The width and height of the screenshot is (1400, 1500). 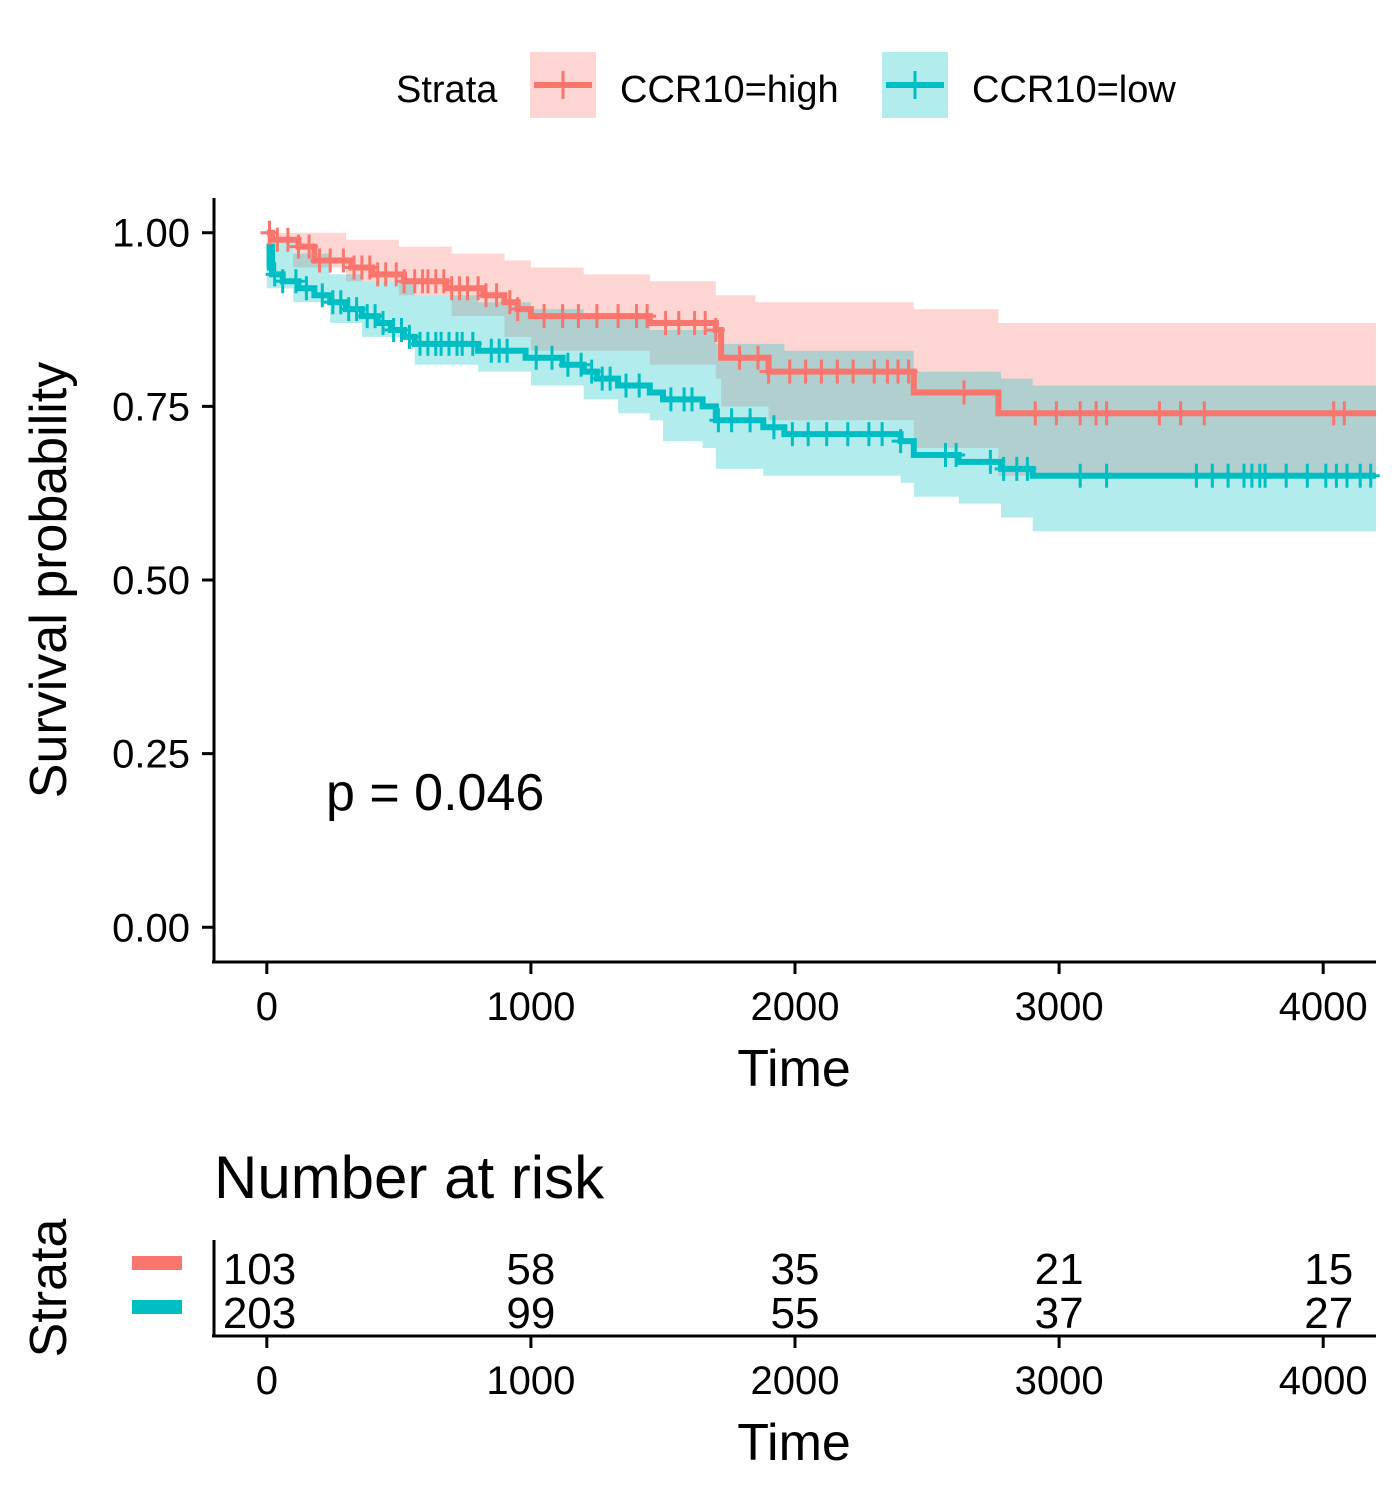 What do you see at coordinates (151, 928) in the screenshot?
I see `y-tick-label: 0.00` at bounding box center [151, 928].